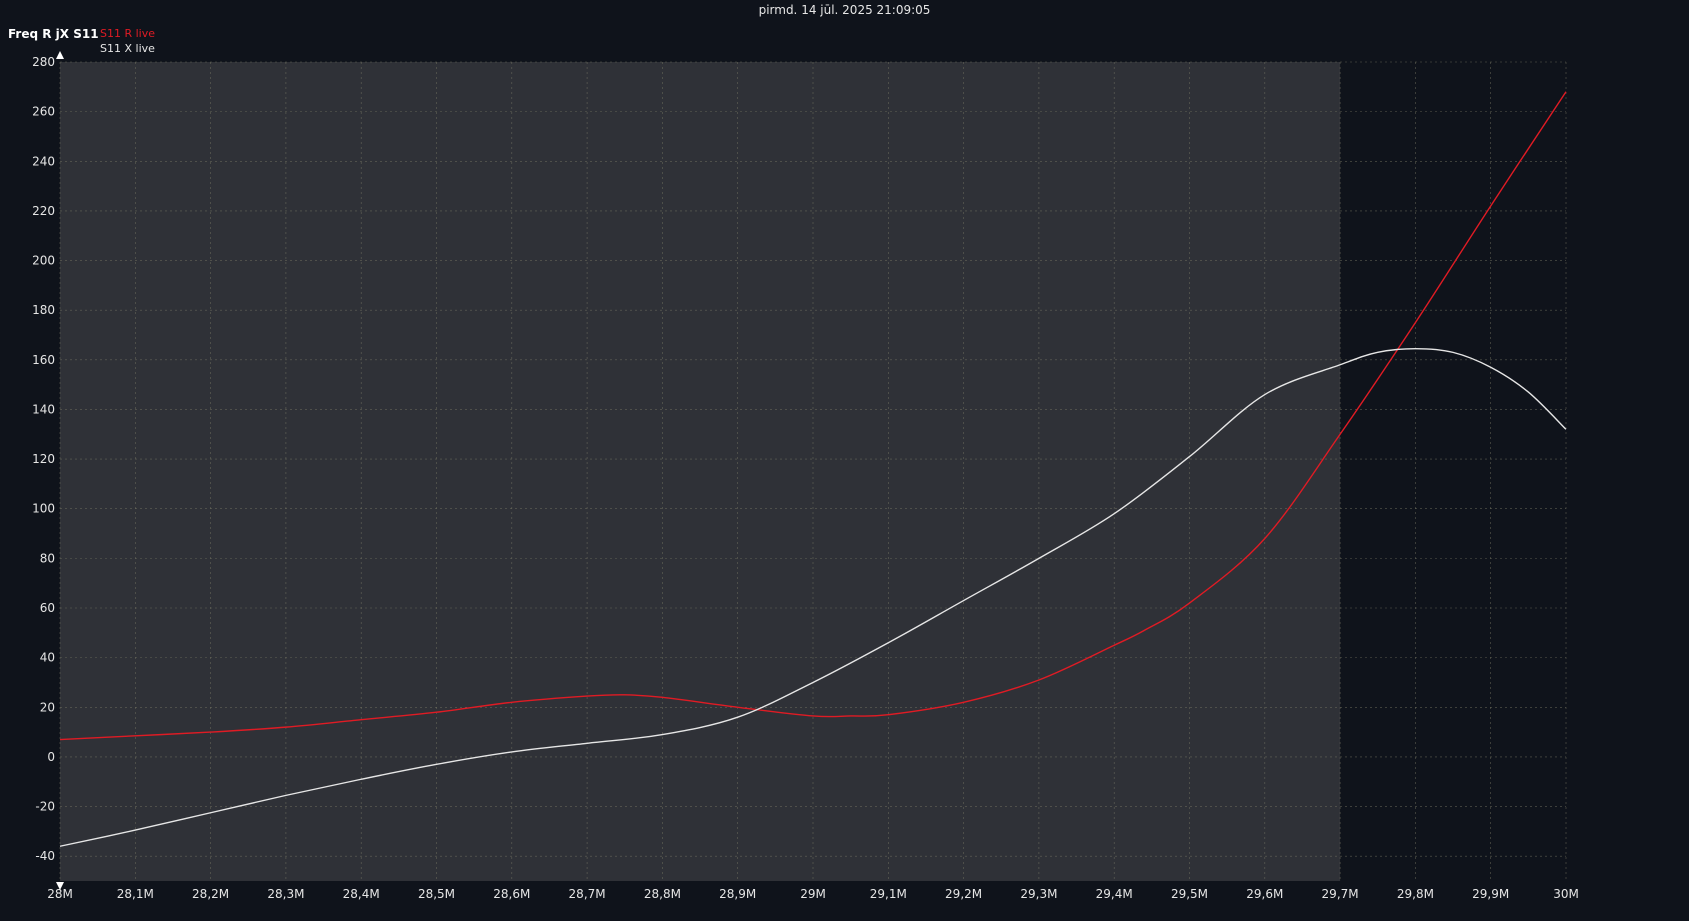 This screenshot has width=1689, height=921. Describe the element at coordinates (1340, 894) in the screenshot. I see `x-tick-label: 29,7M` at that location.